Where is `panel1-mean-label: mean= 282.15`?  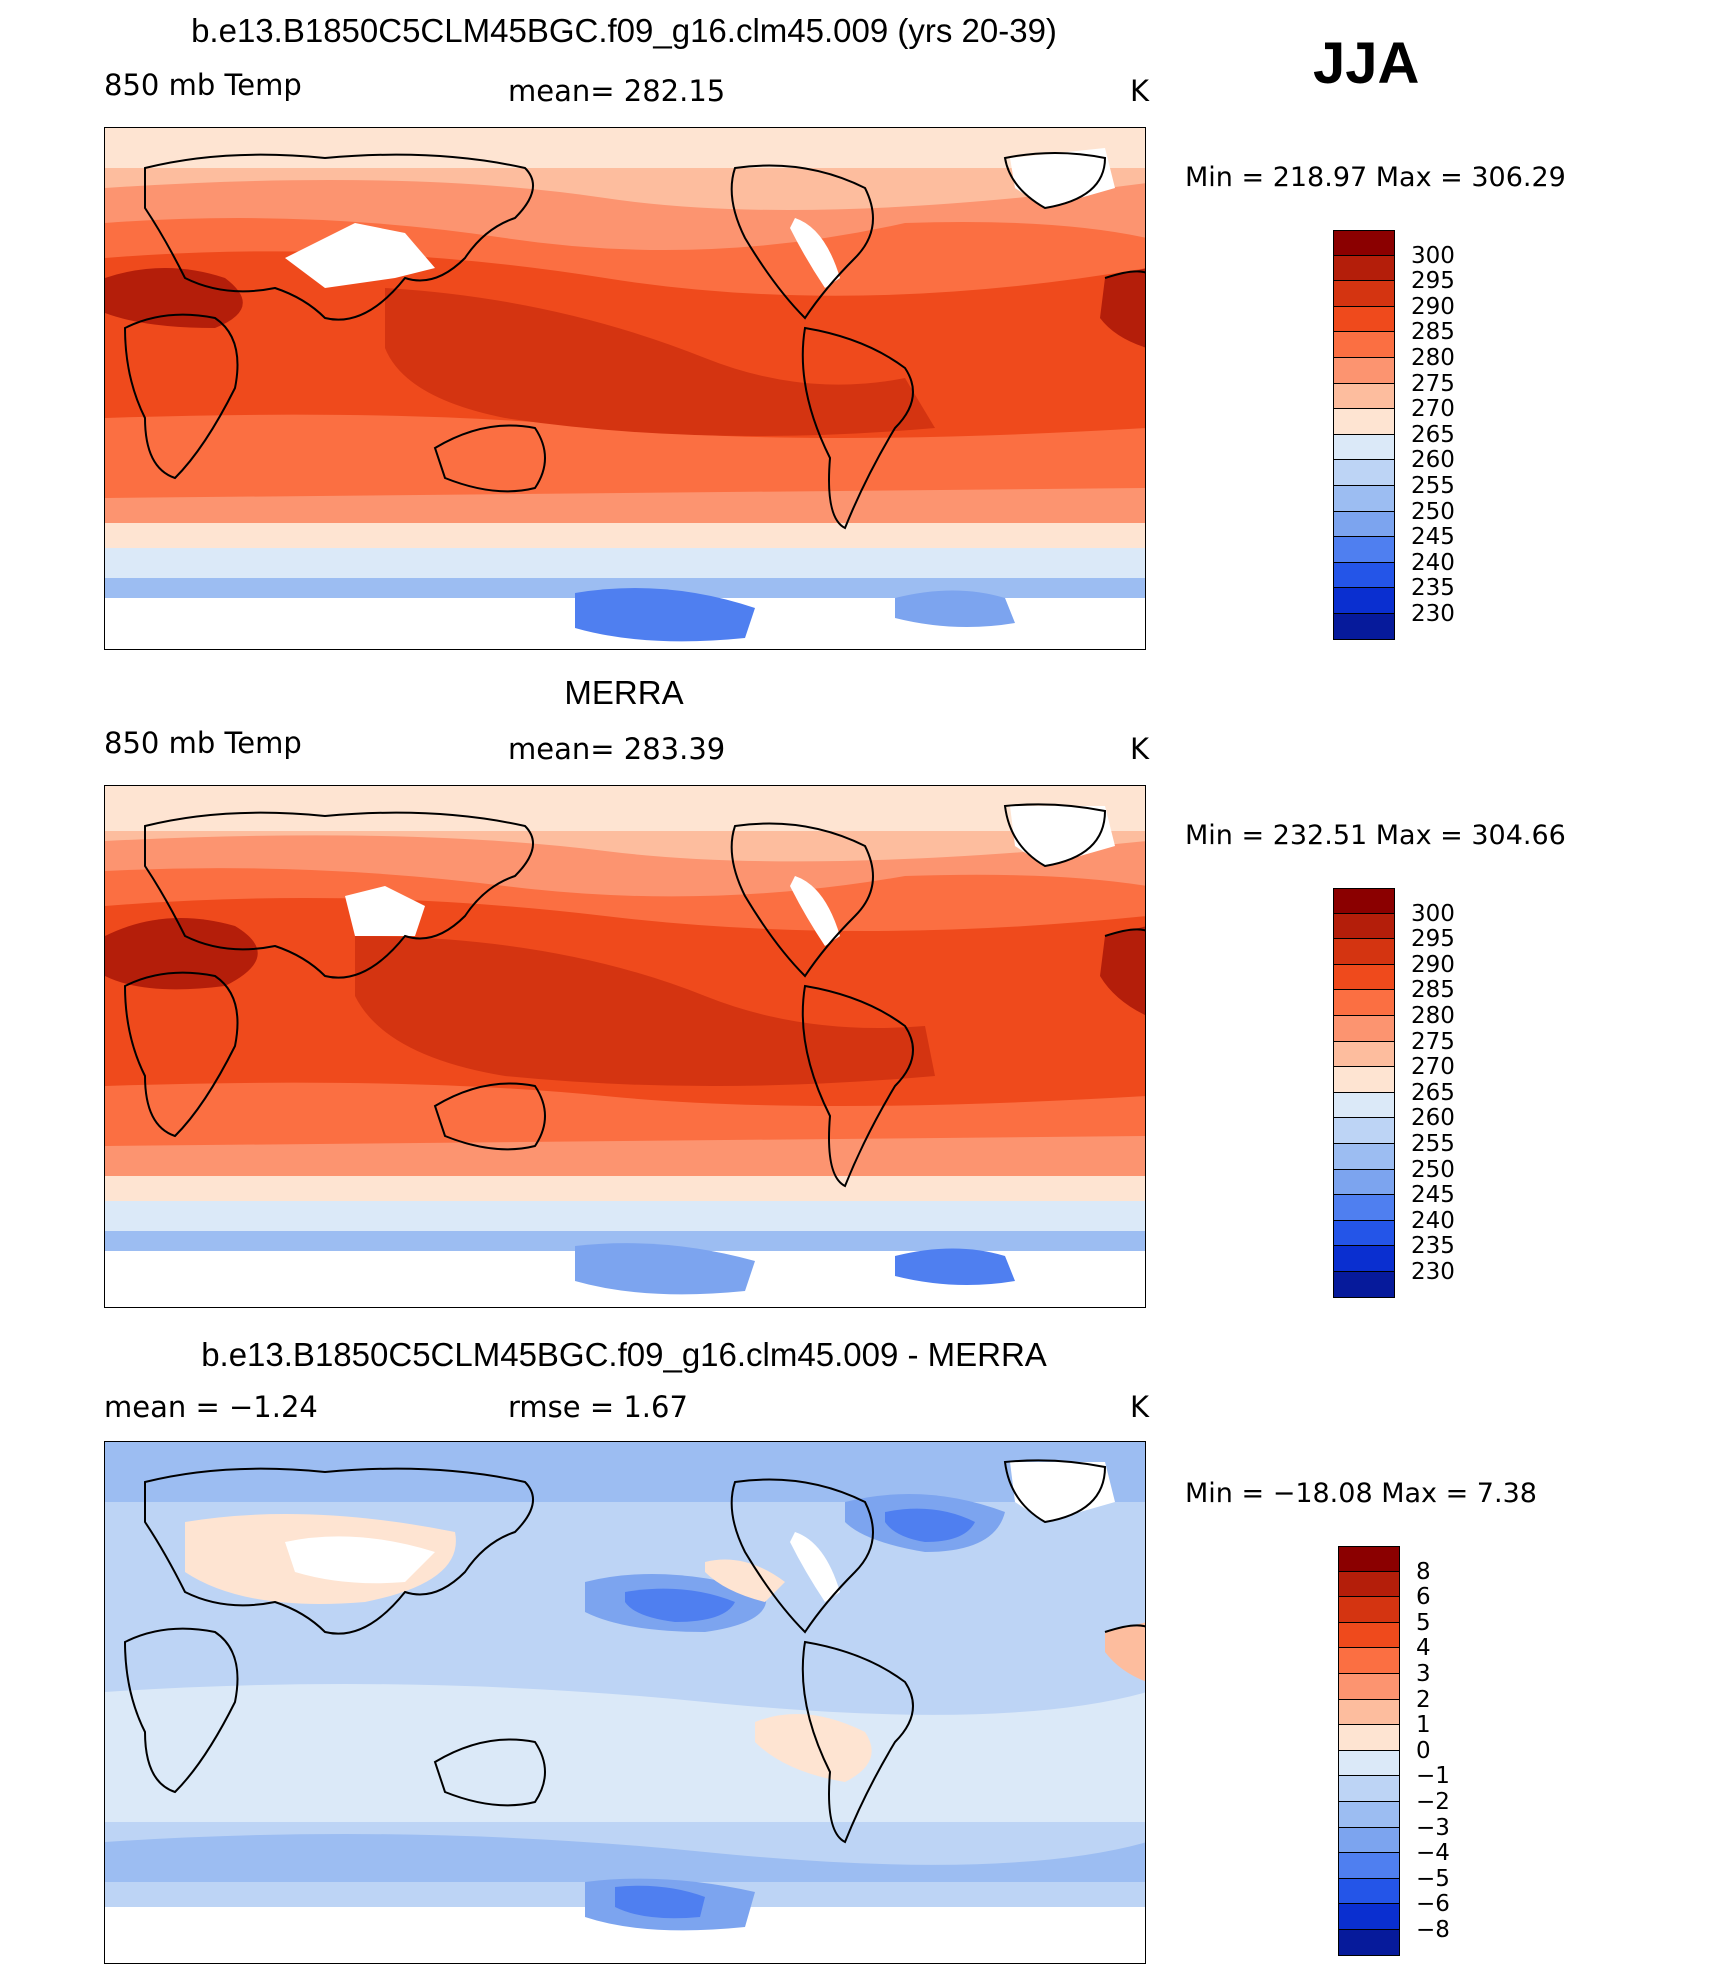 panel1-mean-label: mean= 282.15 is located at coordinates (617, 91).